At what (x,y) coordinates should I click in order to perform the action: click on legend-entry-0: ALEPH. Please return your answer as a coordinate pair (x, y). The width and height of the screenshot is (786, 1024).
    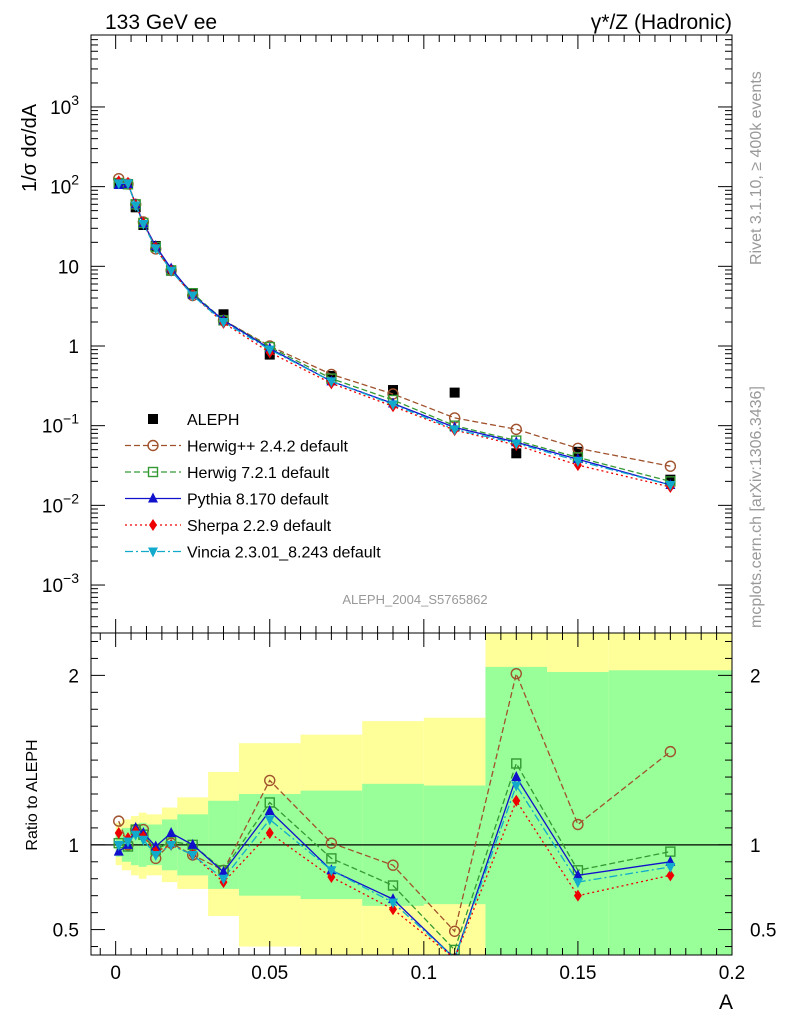
    Looking at the image, I should click on (193, 420).